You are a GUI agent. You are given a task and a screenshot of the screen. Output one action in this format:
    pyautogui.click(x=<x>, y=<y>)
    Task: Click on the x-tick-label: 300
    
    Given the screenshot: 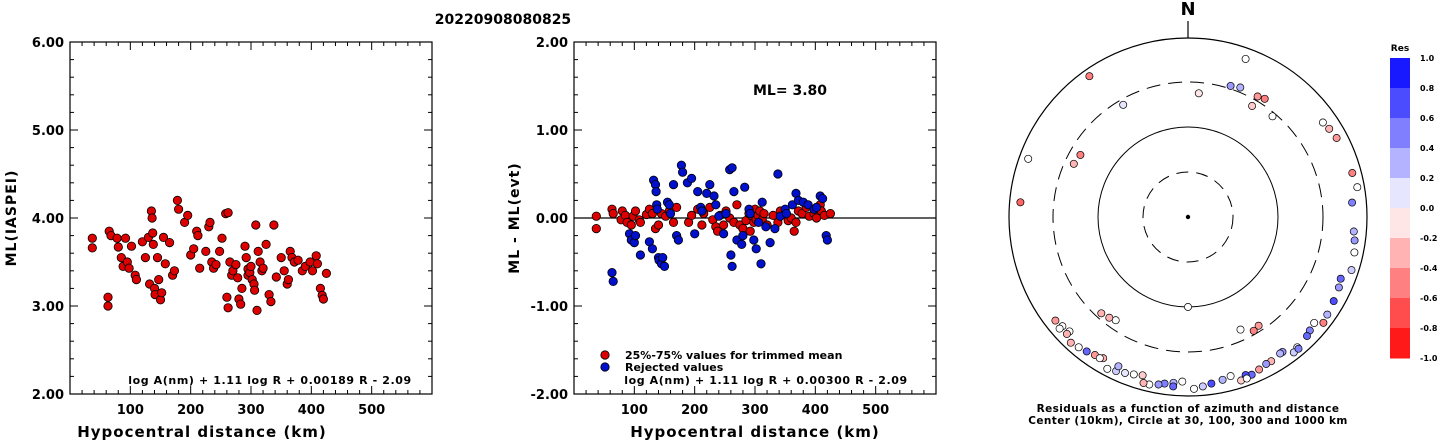 What is the action you would take?
    pyautogui.click(x=754, y=410)
    